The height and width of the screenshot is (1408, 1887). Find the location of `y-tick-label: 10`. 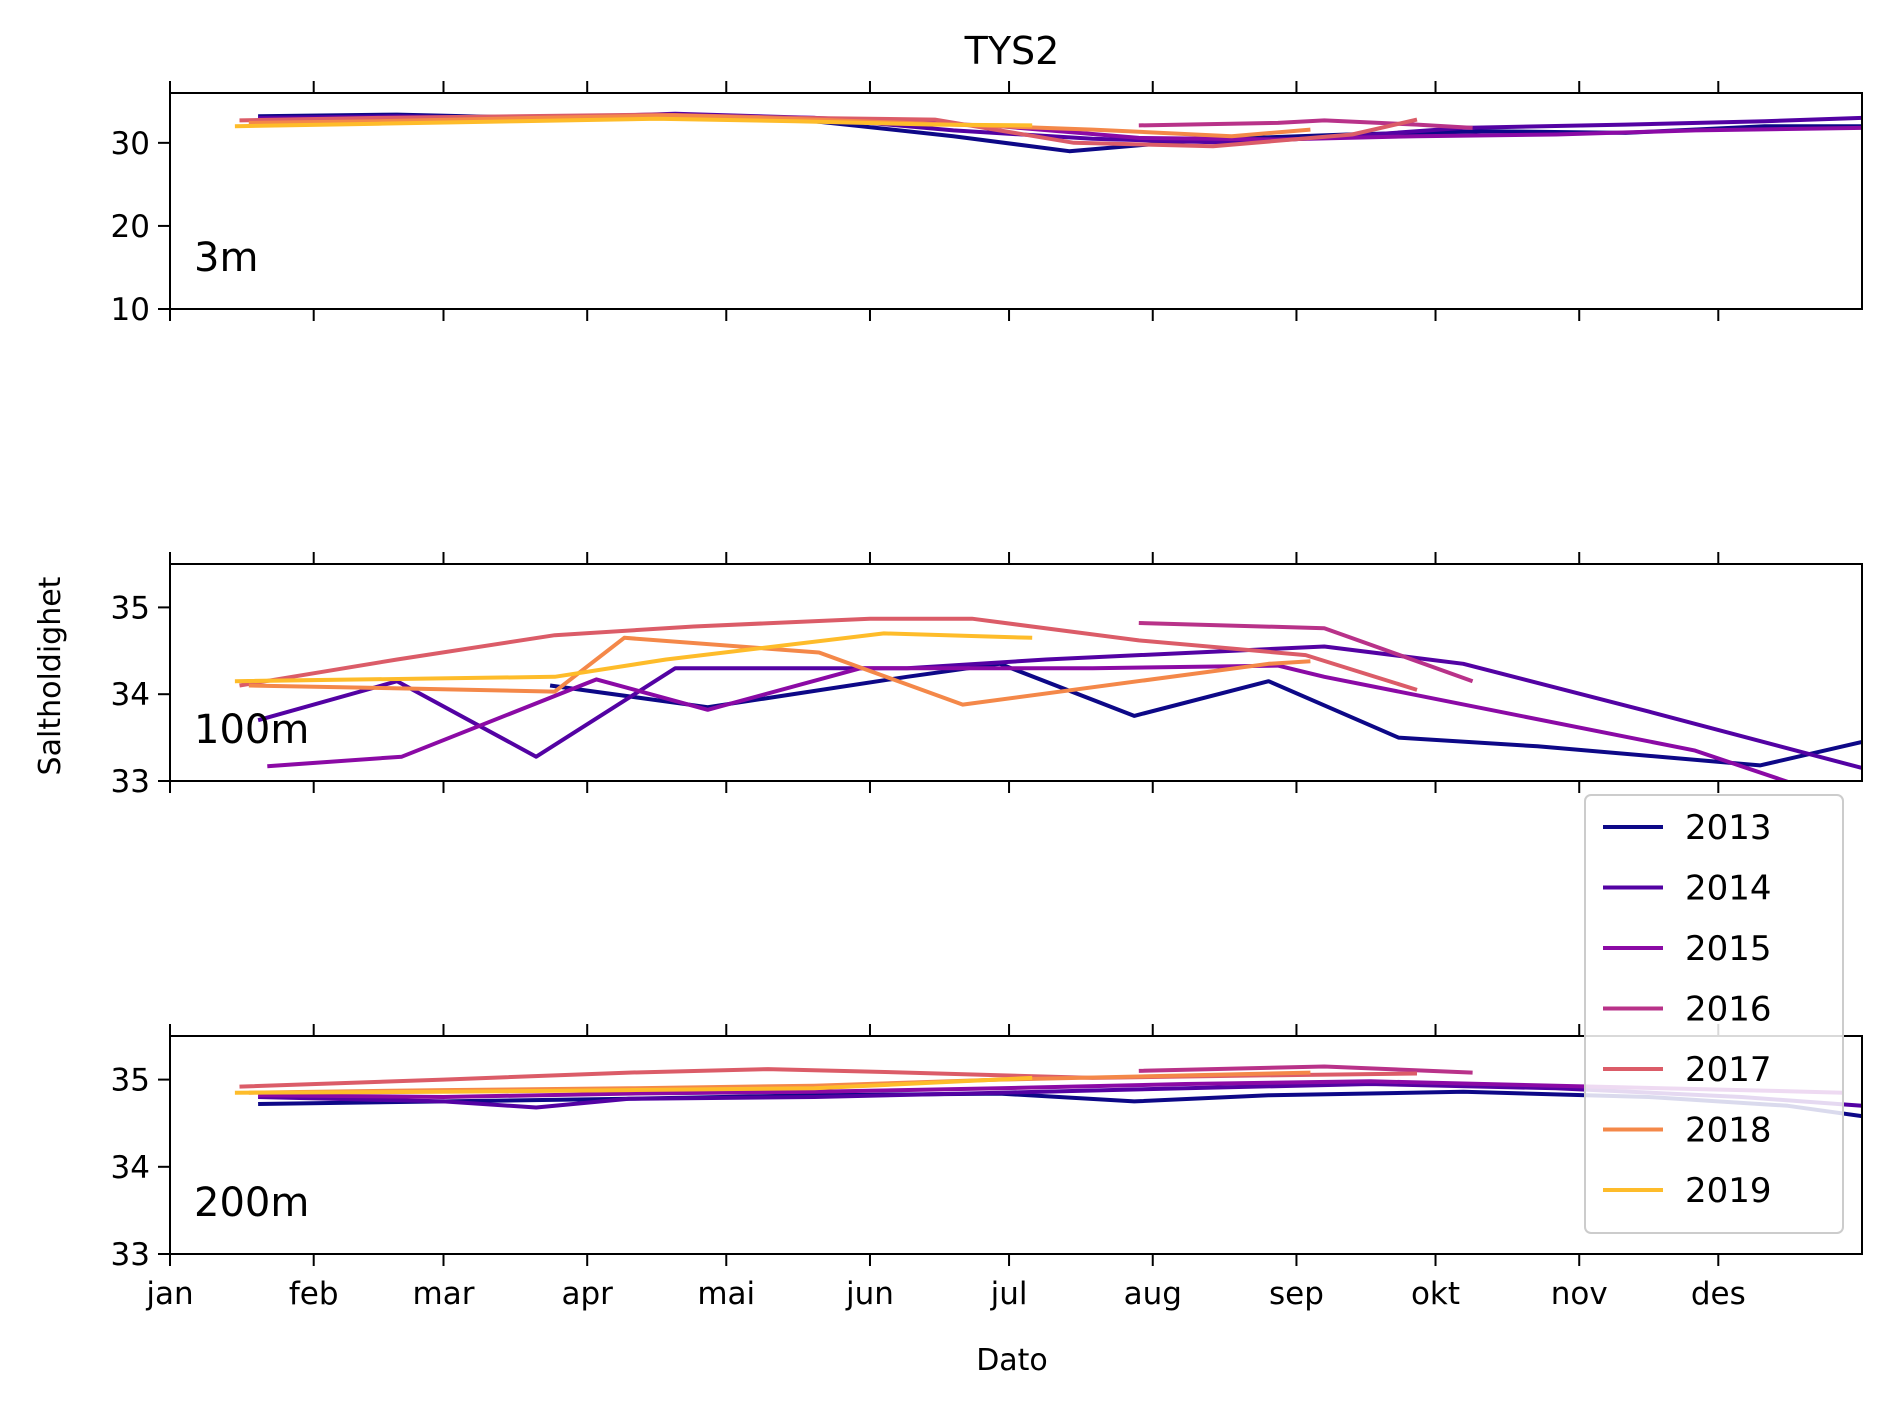

y-tick-label: 10 is located at coordinates (130, 310).